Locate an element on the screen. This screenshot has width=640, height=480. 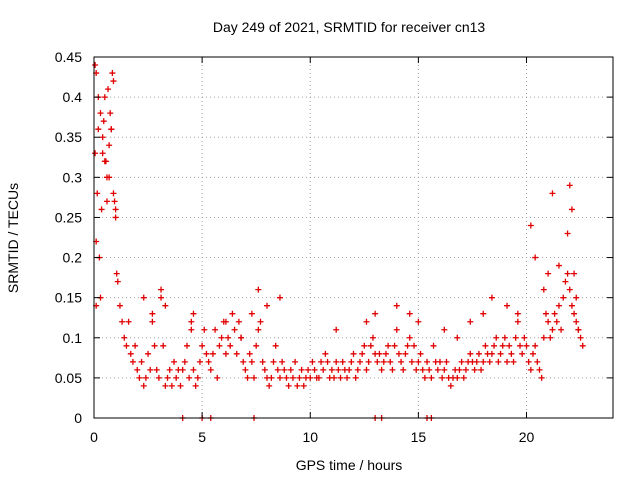
y-tick-label: 0.4 is located at coordinates (73, 97).